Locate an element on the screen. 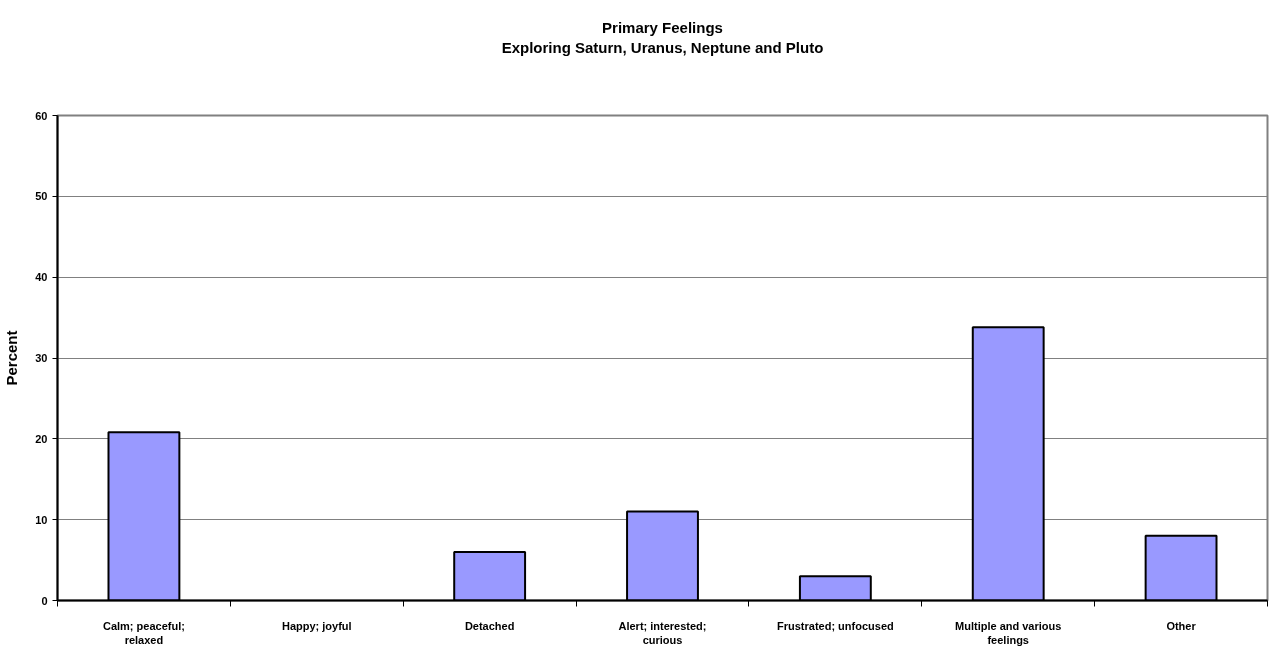 This screenshot has width=1270, height=656. y-tick-label: 40 is located at coordinates (41, 277).